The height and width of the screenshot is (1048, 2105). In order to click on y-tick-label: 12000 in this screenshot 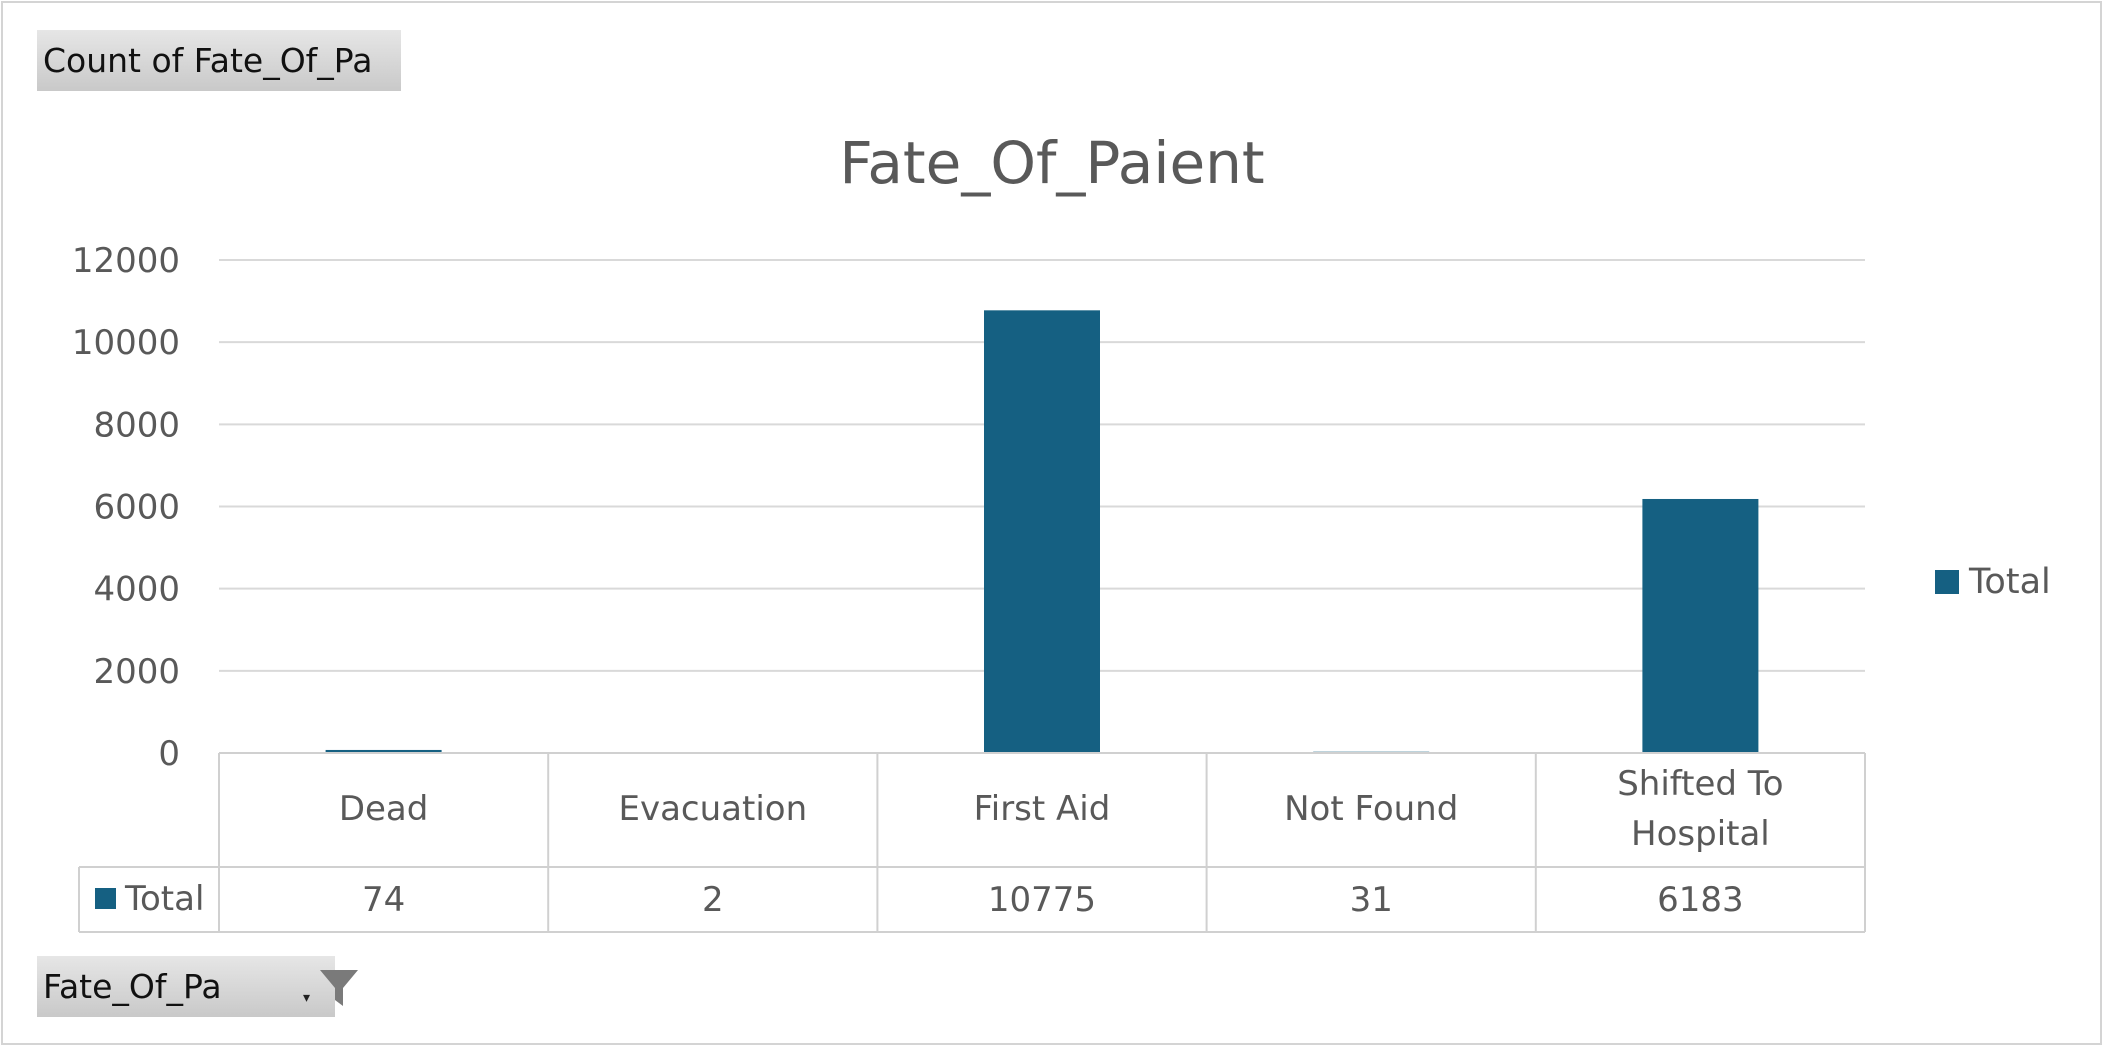, I will do `click(126, 261)`.